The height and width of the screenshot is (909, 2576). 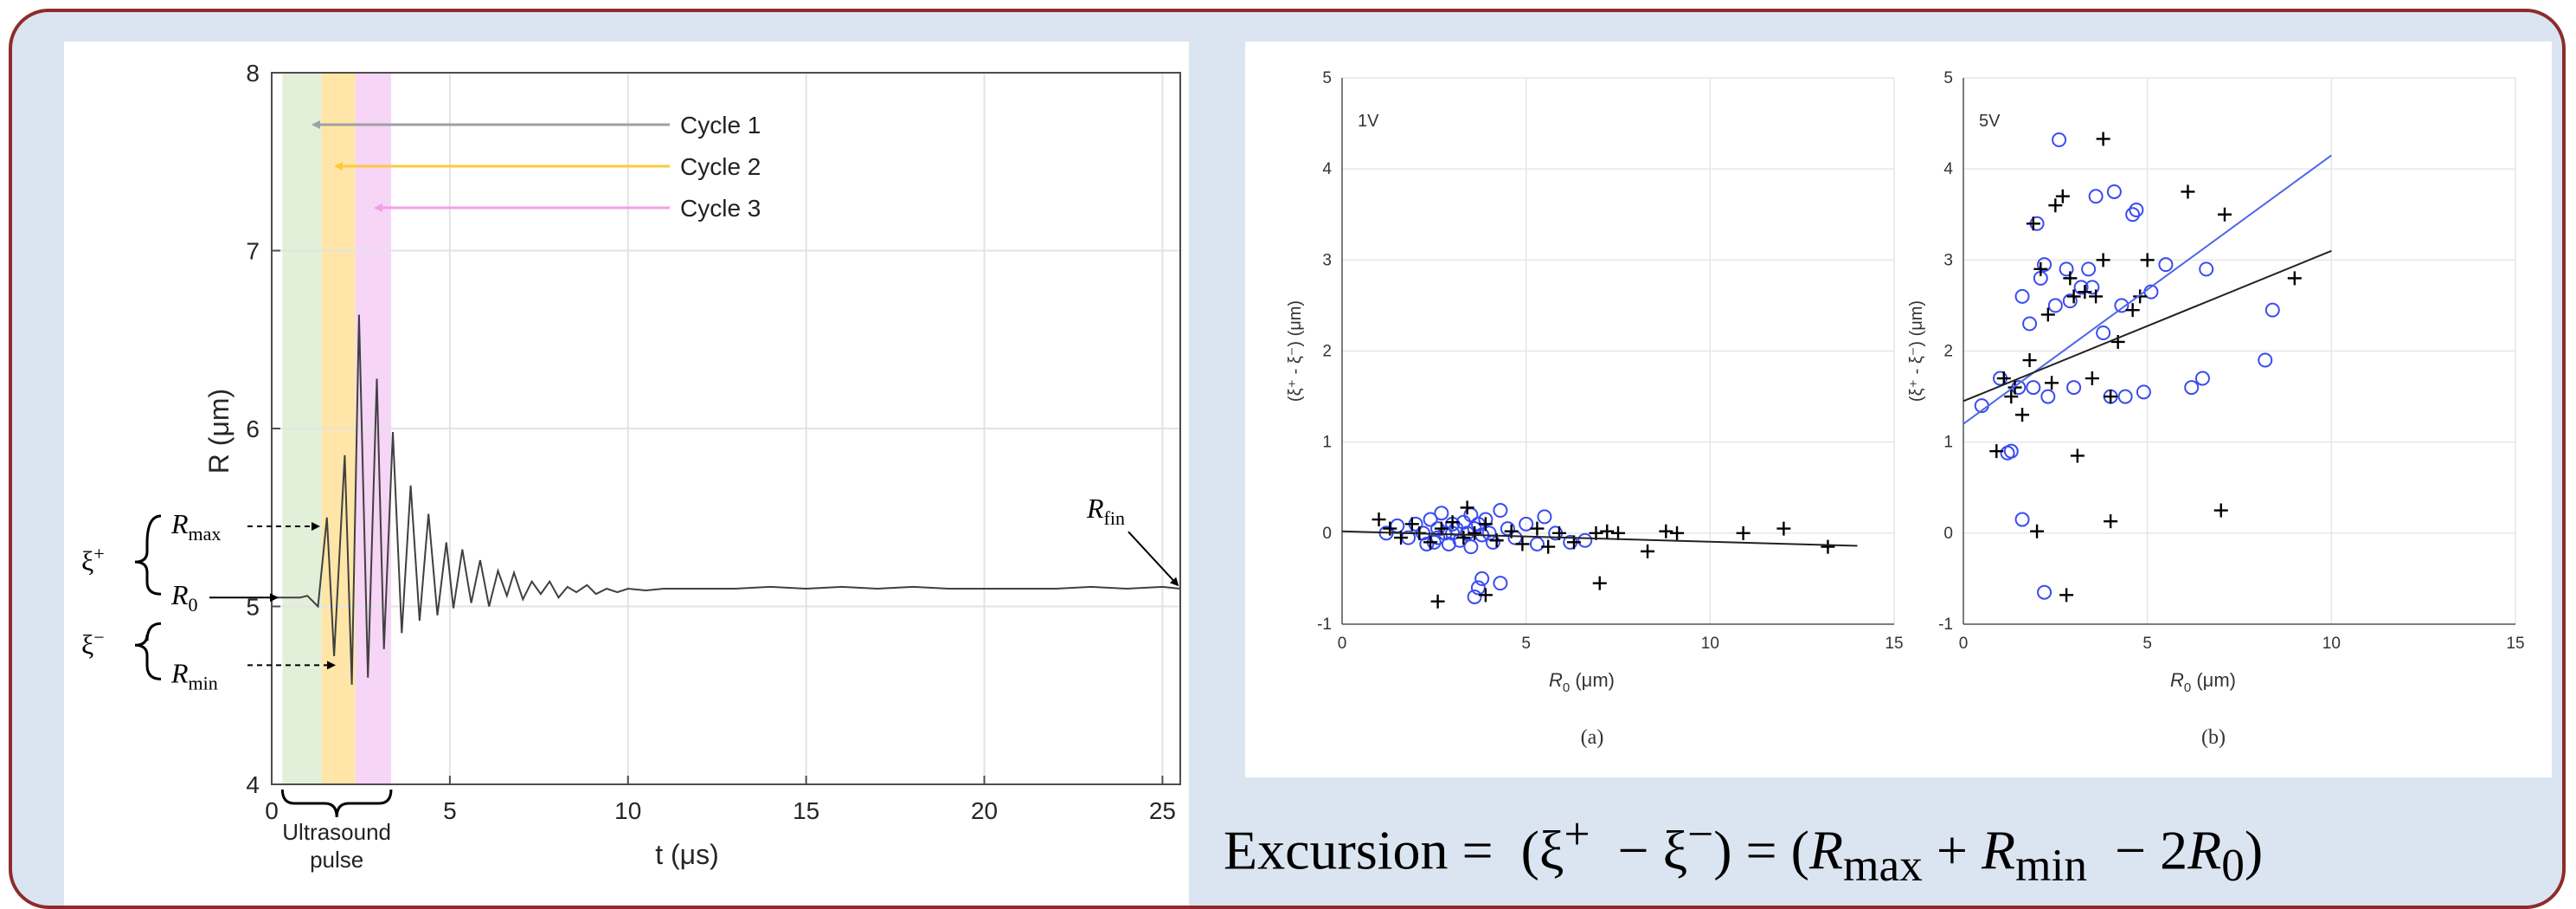 I want to click on r0-label: R0, so click(x=184, y=598).